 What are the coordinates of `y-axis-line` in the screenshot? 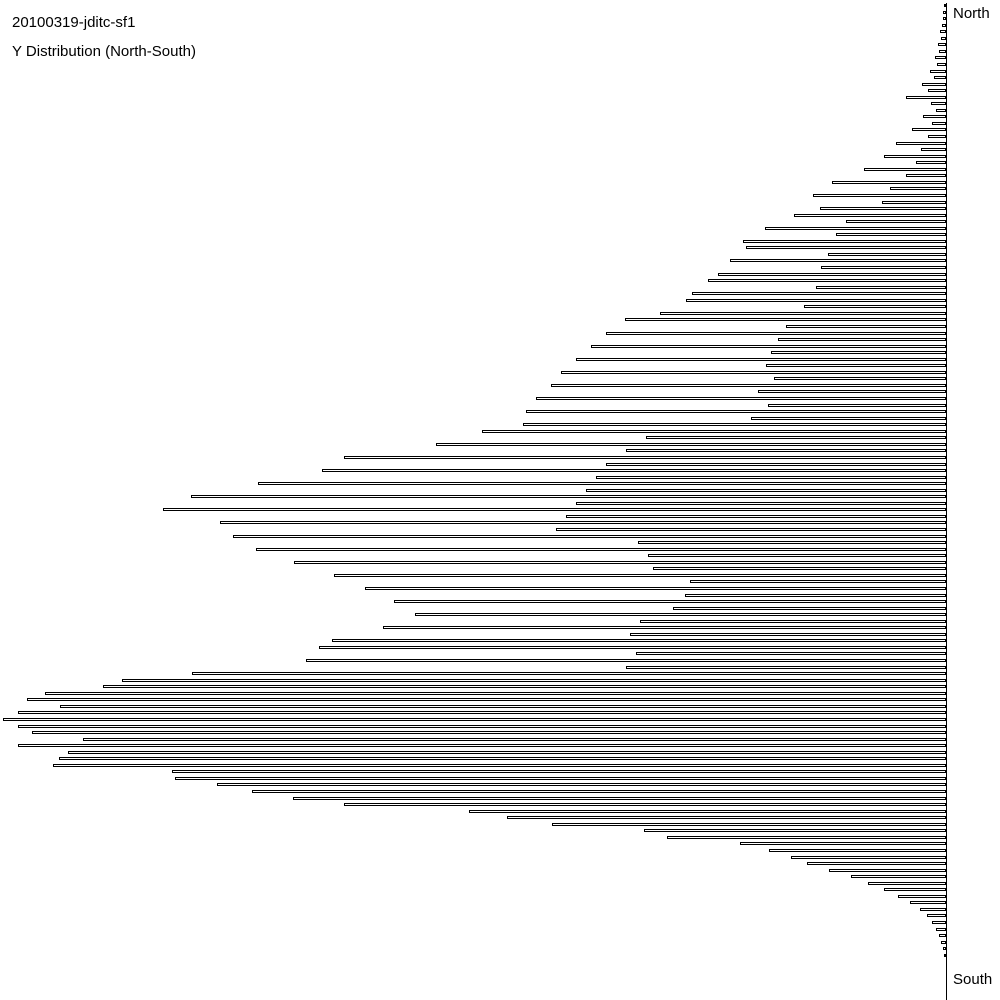 It's located at (946, 501).